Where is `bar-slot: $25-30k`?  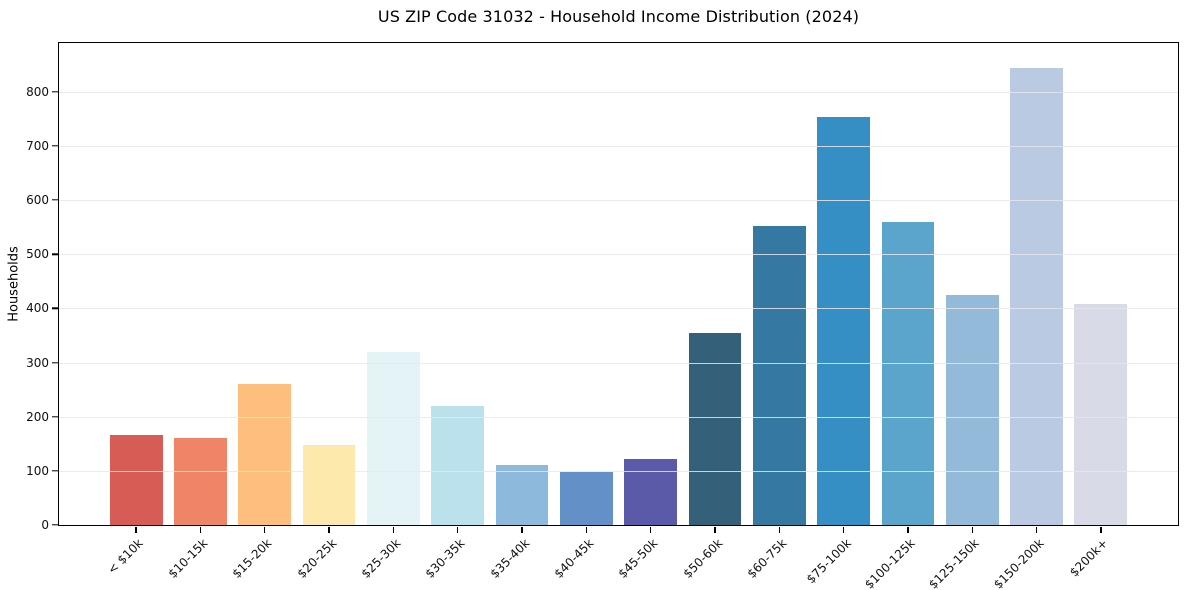 bar-slot: $25-30k is located at coordinates (391, 312).